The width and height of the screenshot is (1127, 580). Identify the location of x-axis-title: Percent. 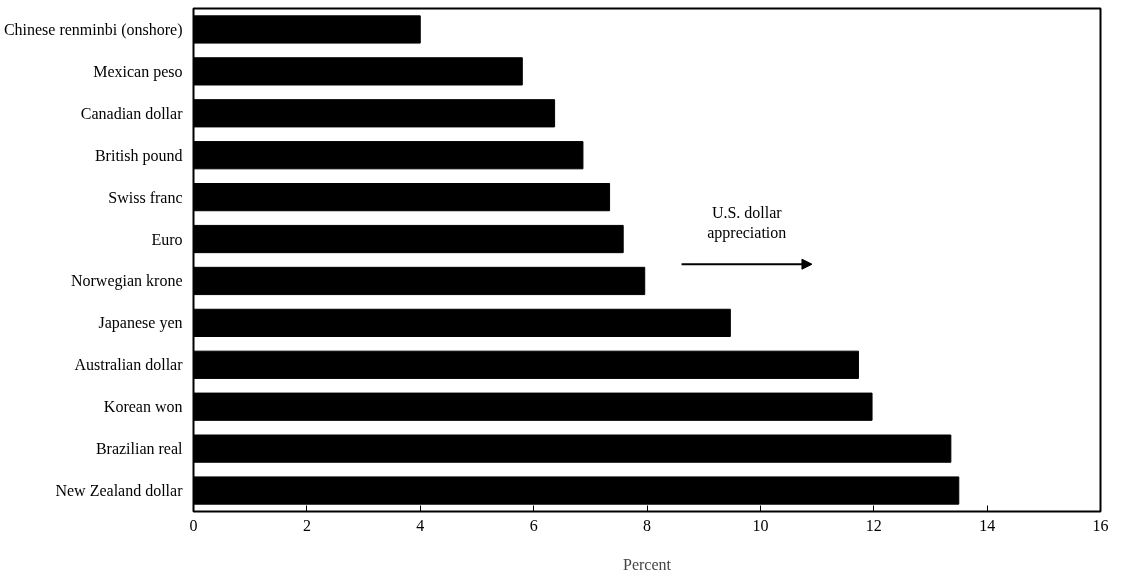
(647, 564).